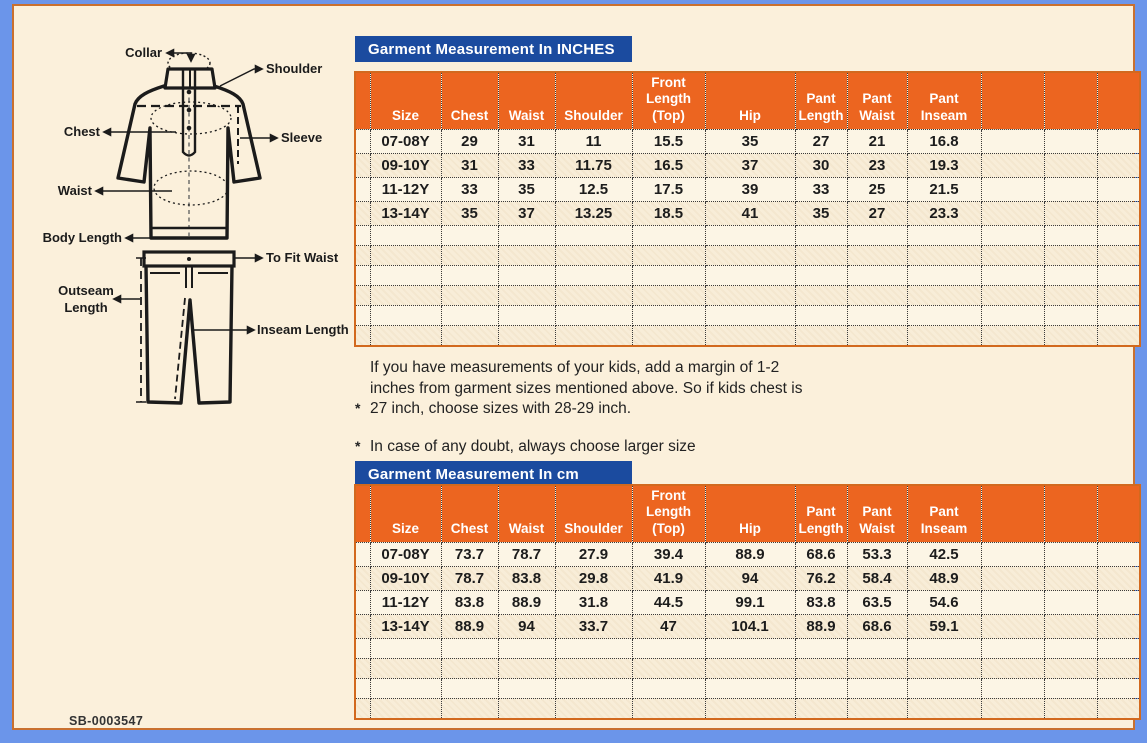  Describe the element at coordinates (405, 579) in the screenshot. I see `table-cell: 09-10Y` at that location.